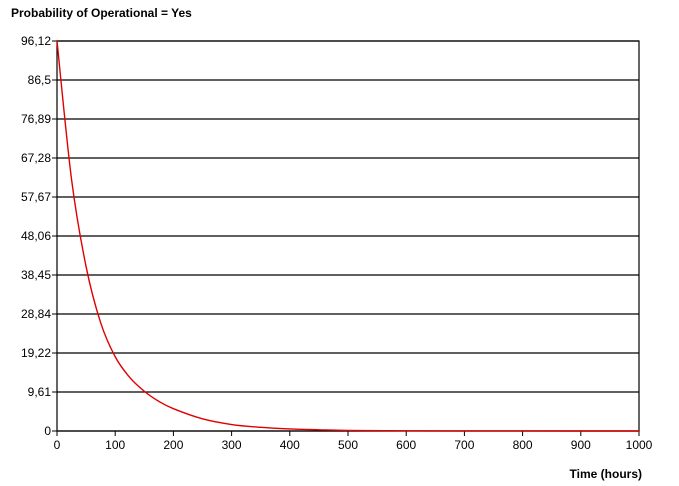 This screenshot has width=679, height=486. Describe the element at coordinates (115, 445) in the screenshot. I see `x-tick-label: 100` at that location.